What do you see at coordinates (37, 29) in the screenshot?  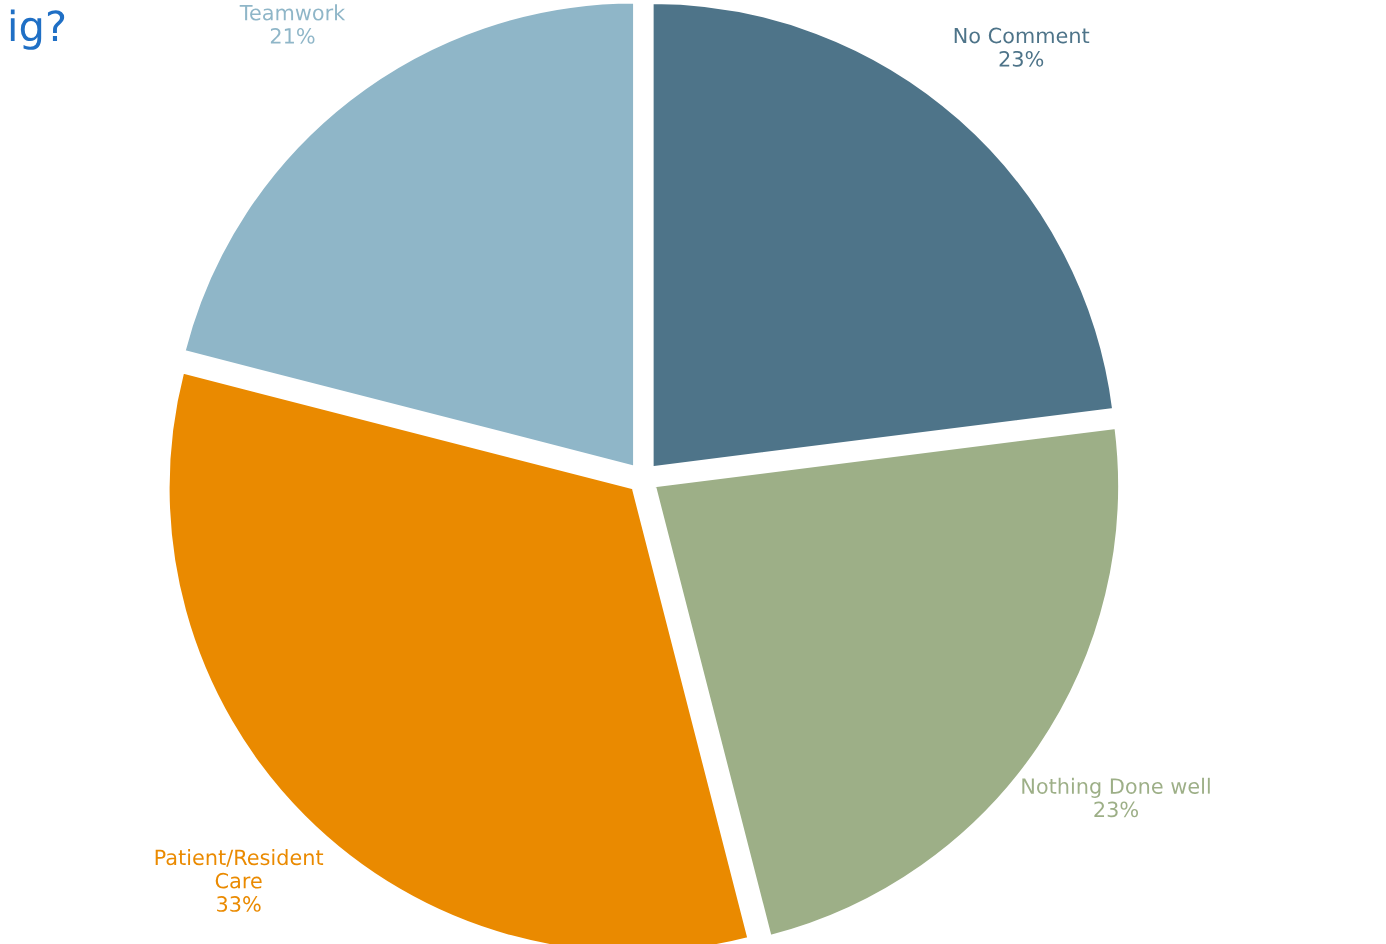 I see `chart-title: ig?` at bounding box center [37, 29].